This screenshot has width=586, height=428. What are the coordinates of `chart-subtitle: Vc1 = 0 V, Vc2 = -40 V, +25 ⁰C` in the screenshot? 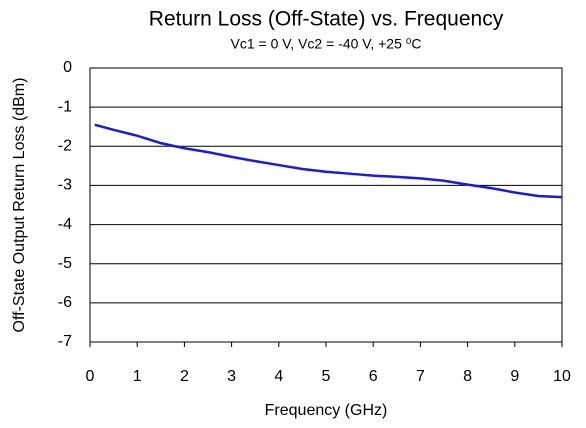 It's located at (326, 44).